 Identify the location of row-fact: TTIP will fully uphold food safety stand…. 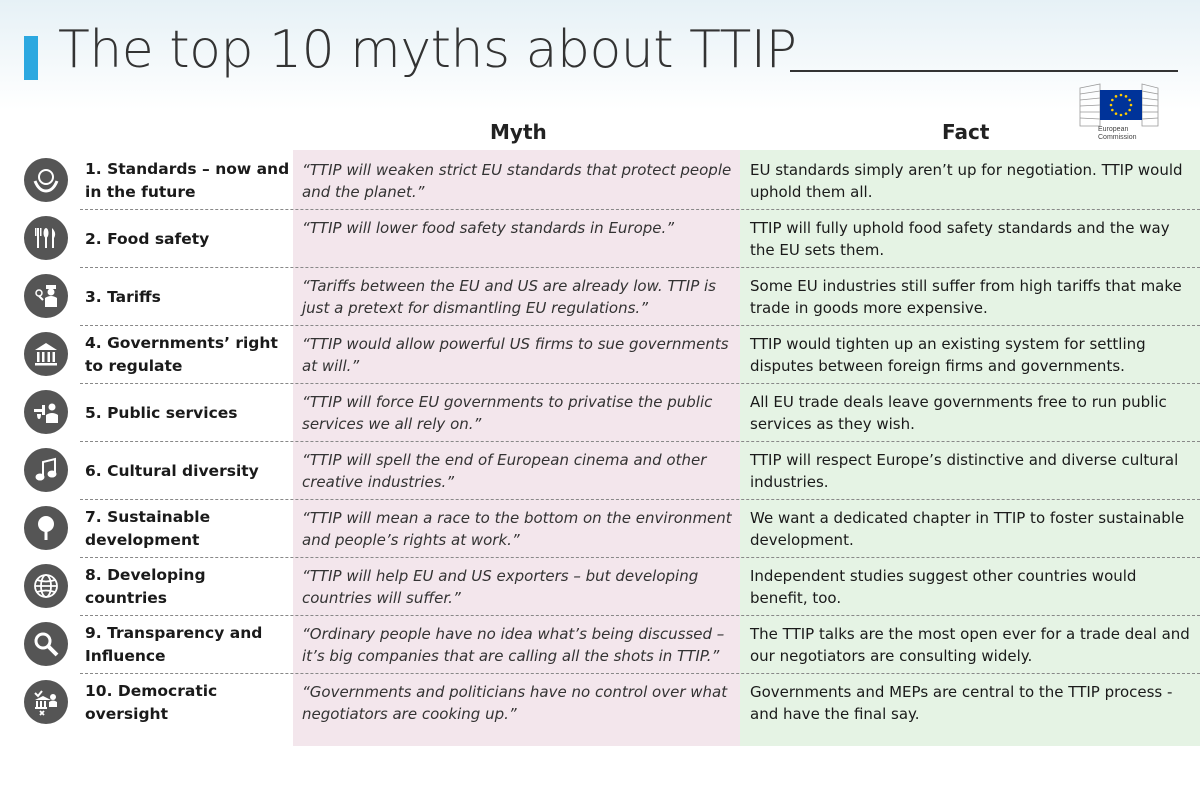
(960, 239).